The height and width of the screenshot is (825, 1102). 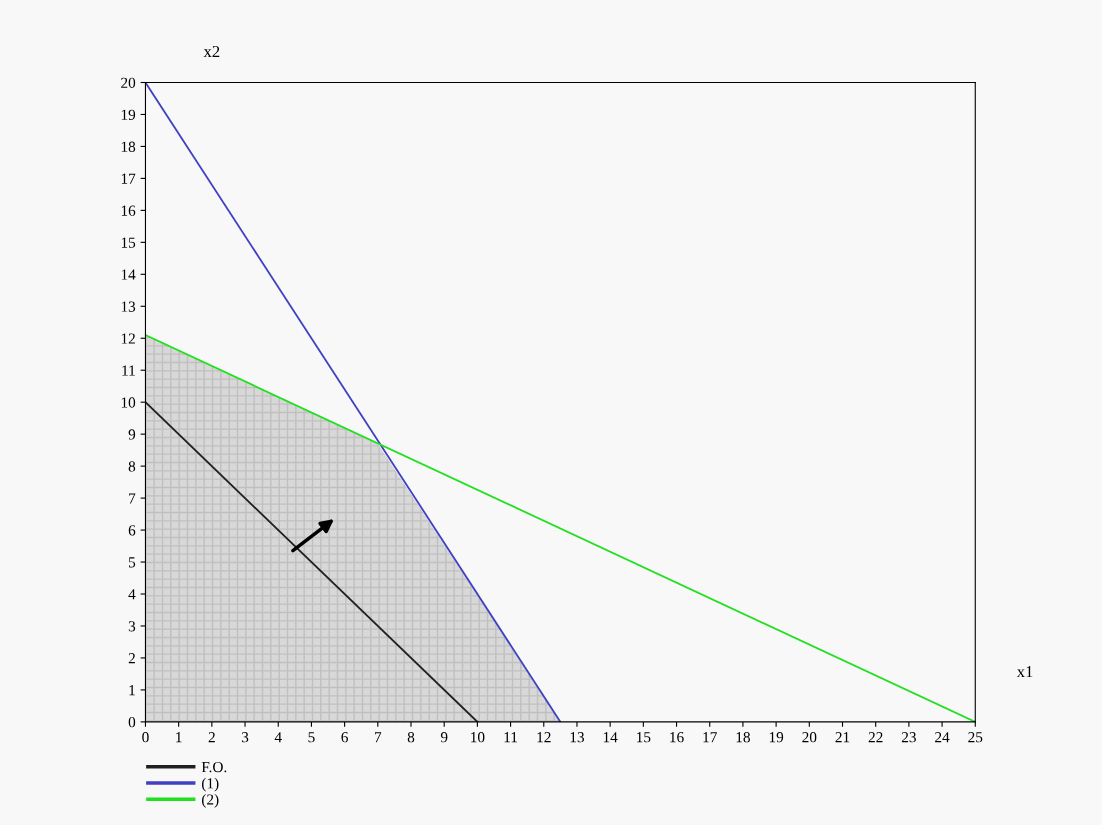 What do you see at coordinates (132, 466) in the screenshot?
I see `y-tick-label: 8` at bounding box center [132, 466].